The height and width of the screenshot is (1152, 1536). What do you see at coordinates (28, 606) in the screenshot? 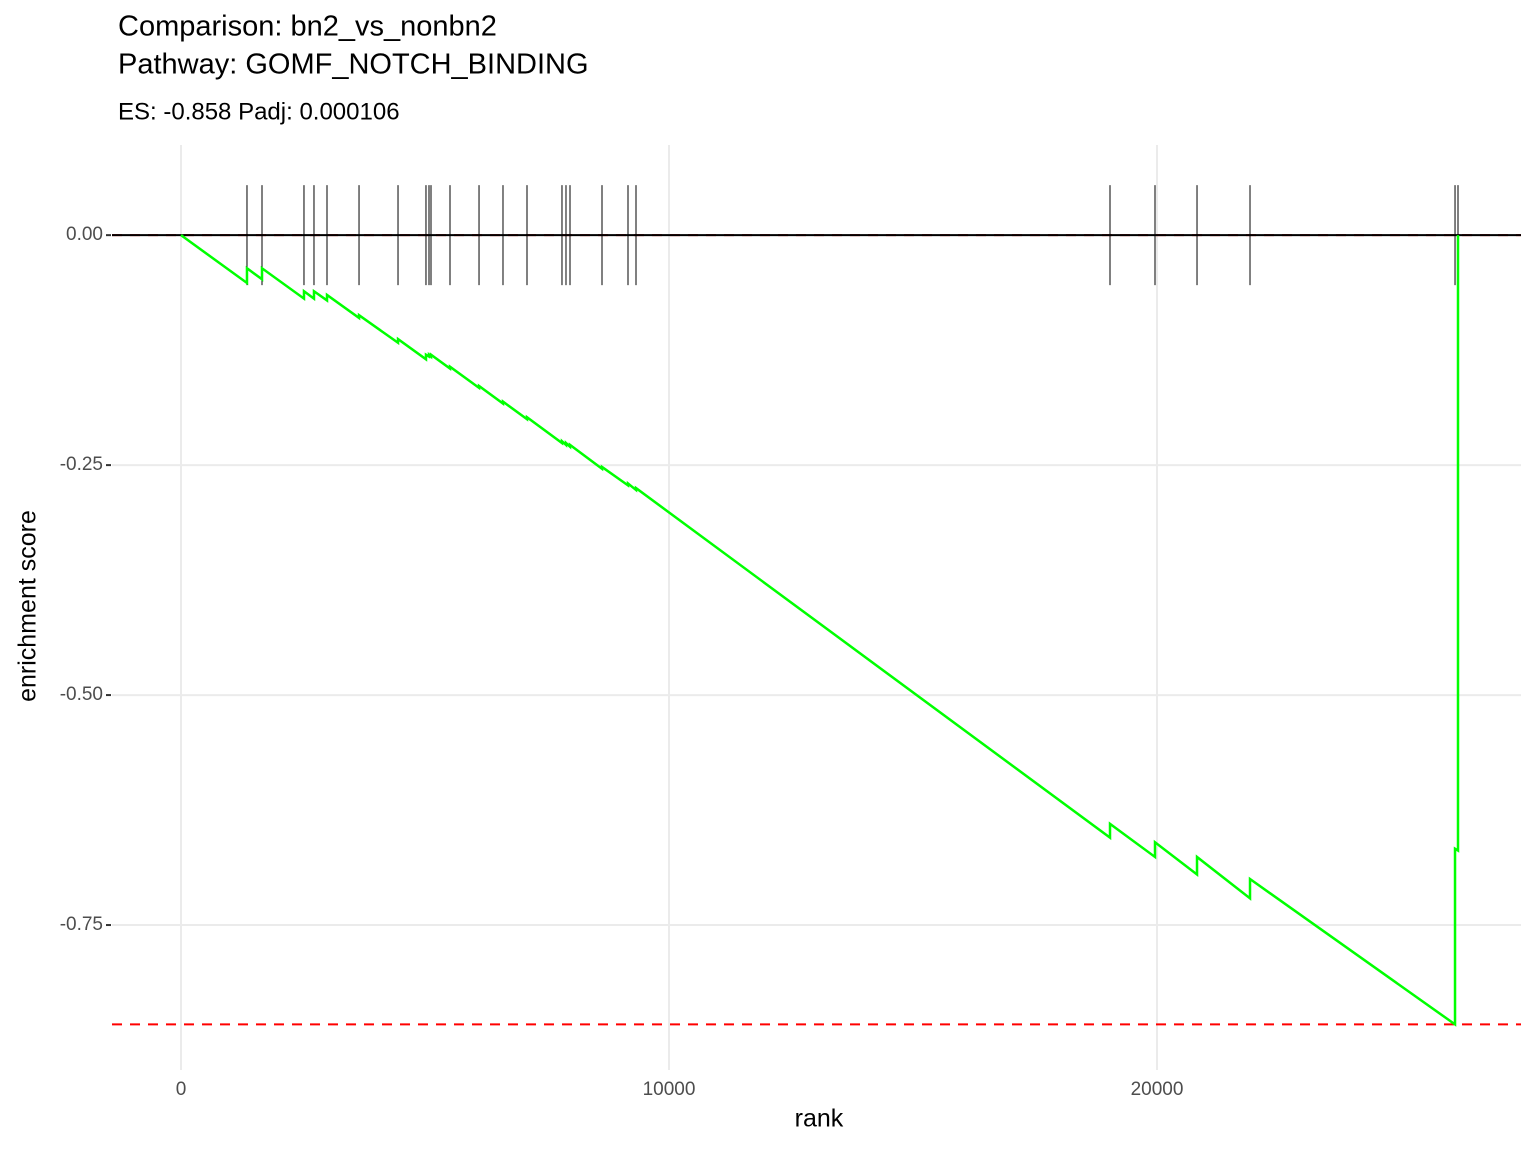
I see `y-axis-title: enrichment score` at bounding box center [28, 606].